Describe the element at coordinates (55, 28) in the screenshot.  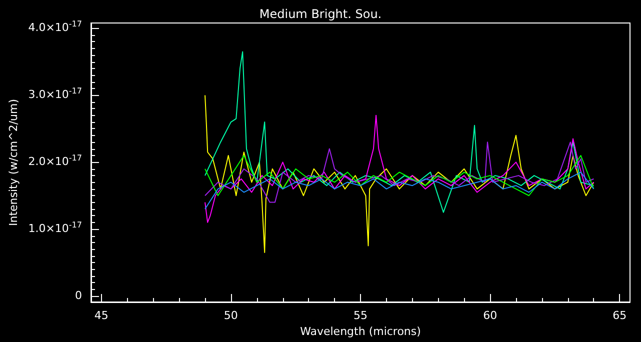
I see `y-tick-label: 4.0×10$^{-17}$` at that location.